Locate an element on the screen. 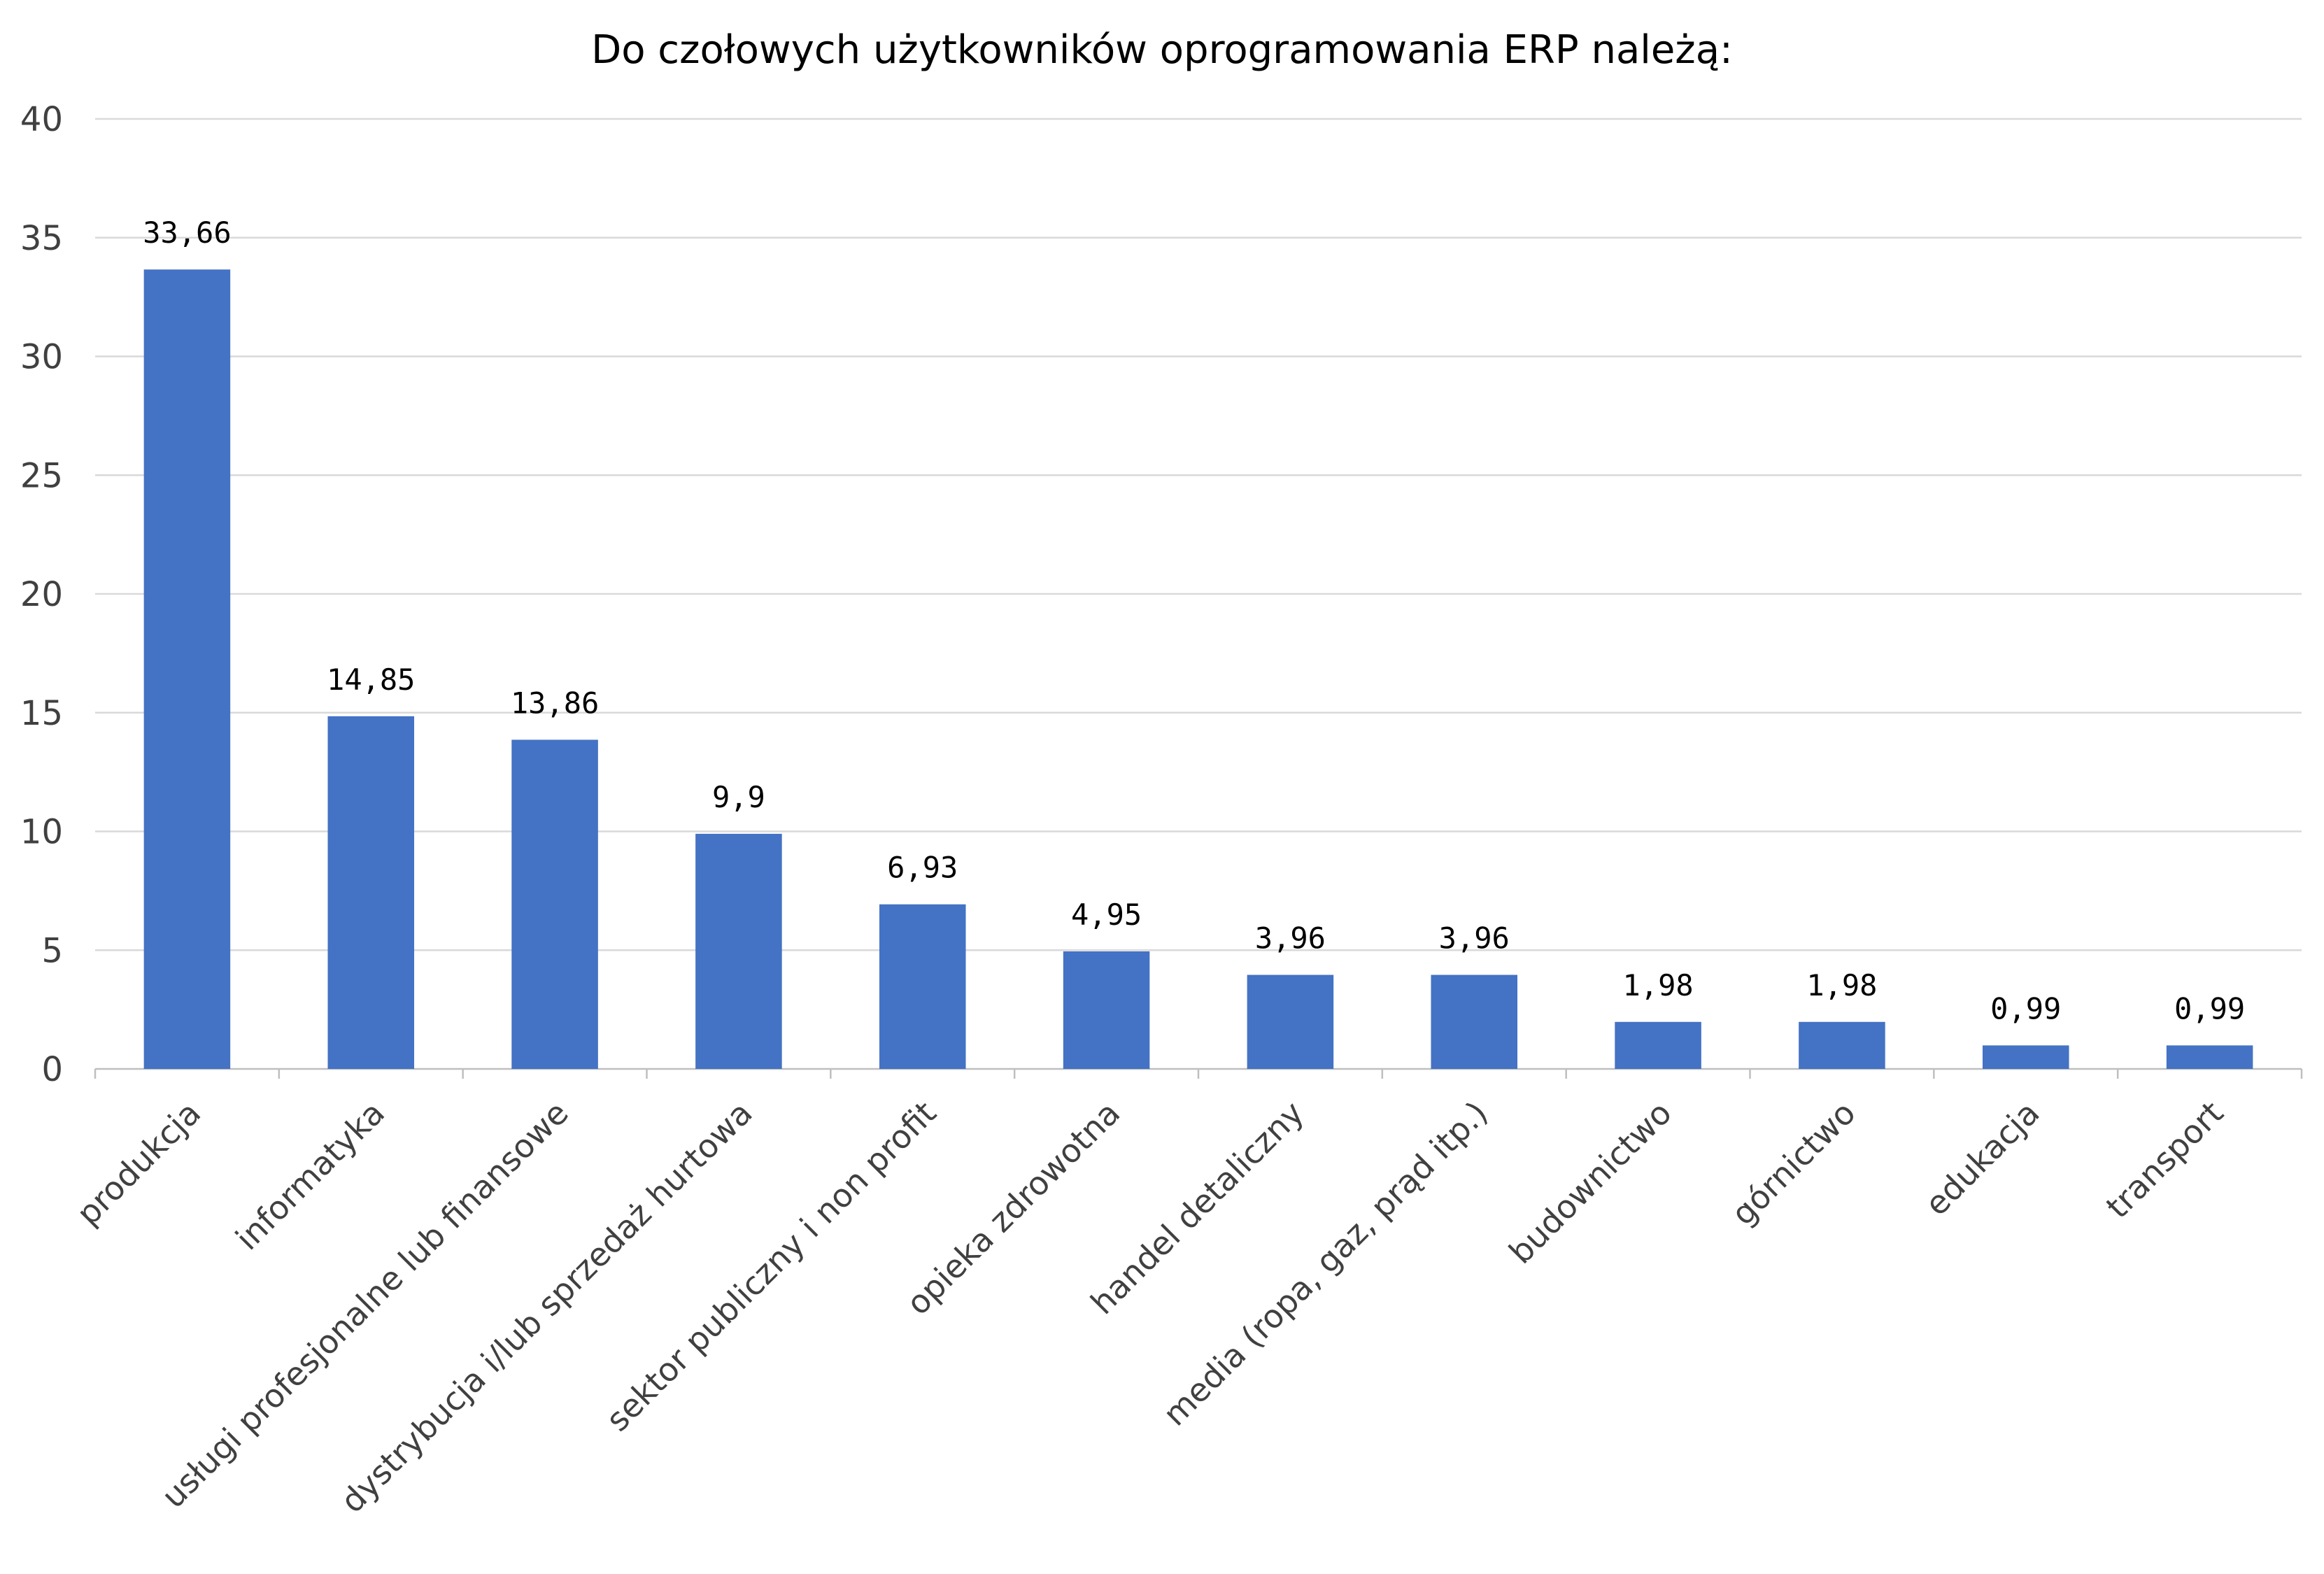 The image size is (2324, 1574). y-tick-label: 20 is located at coordinates (41, 594).